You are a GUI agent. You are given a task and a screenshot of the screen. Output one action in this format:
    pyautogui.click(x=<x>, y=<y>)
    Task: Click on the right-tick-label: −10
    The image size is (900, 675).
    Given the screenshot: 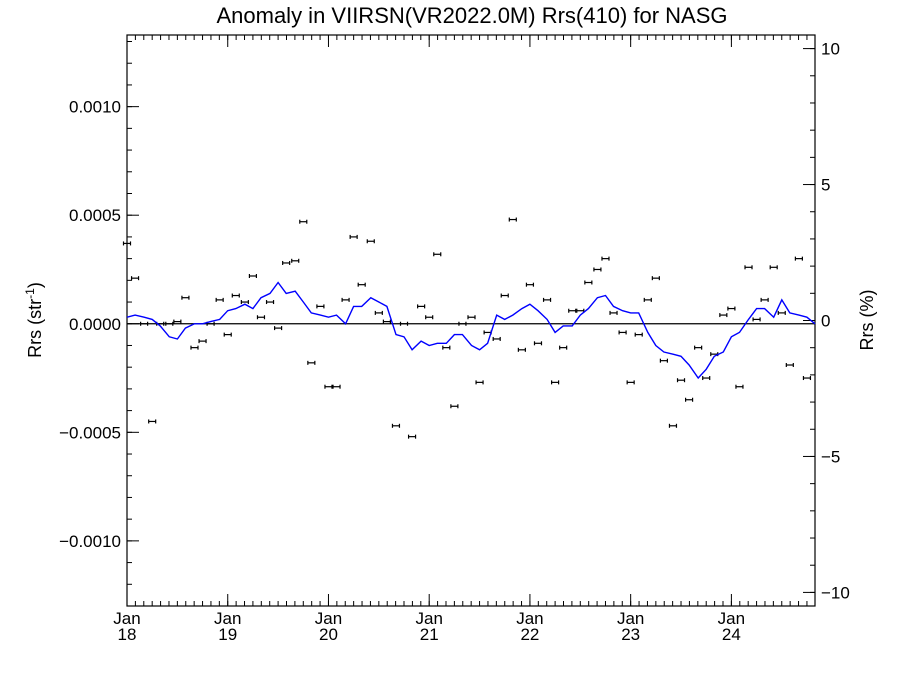 What is the action you would take?
    pyautogui.click(x=835, y=592)
    